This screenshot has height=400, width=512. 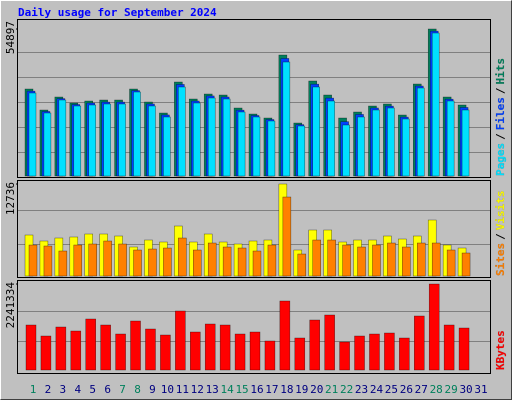 I want to click on legend: Pages / Files / Hits, so click(x=500, y=117).